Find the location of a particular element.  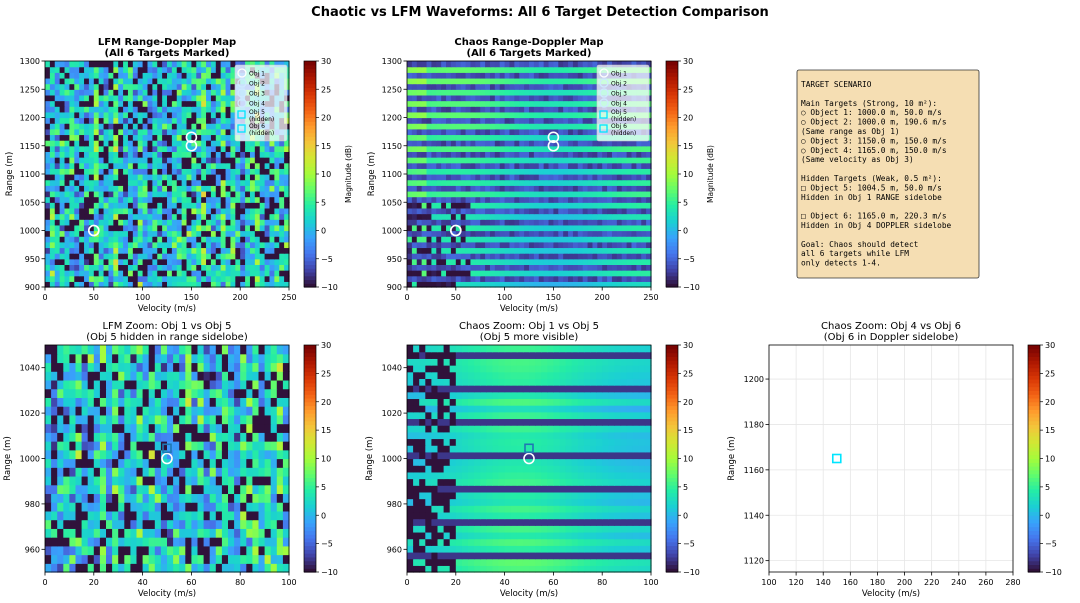

x-tick-label: 100 is located at coordinates (504, 297).